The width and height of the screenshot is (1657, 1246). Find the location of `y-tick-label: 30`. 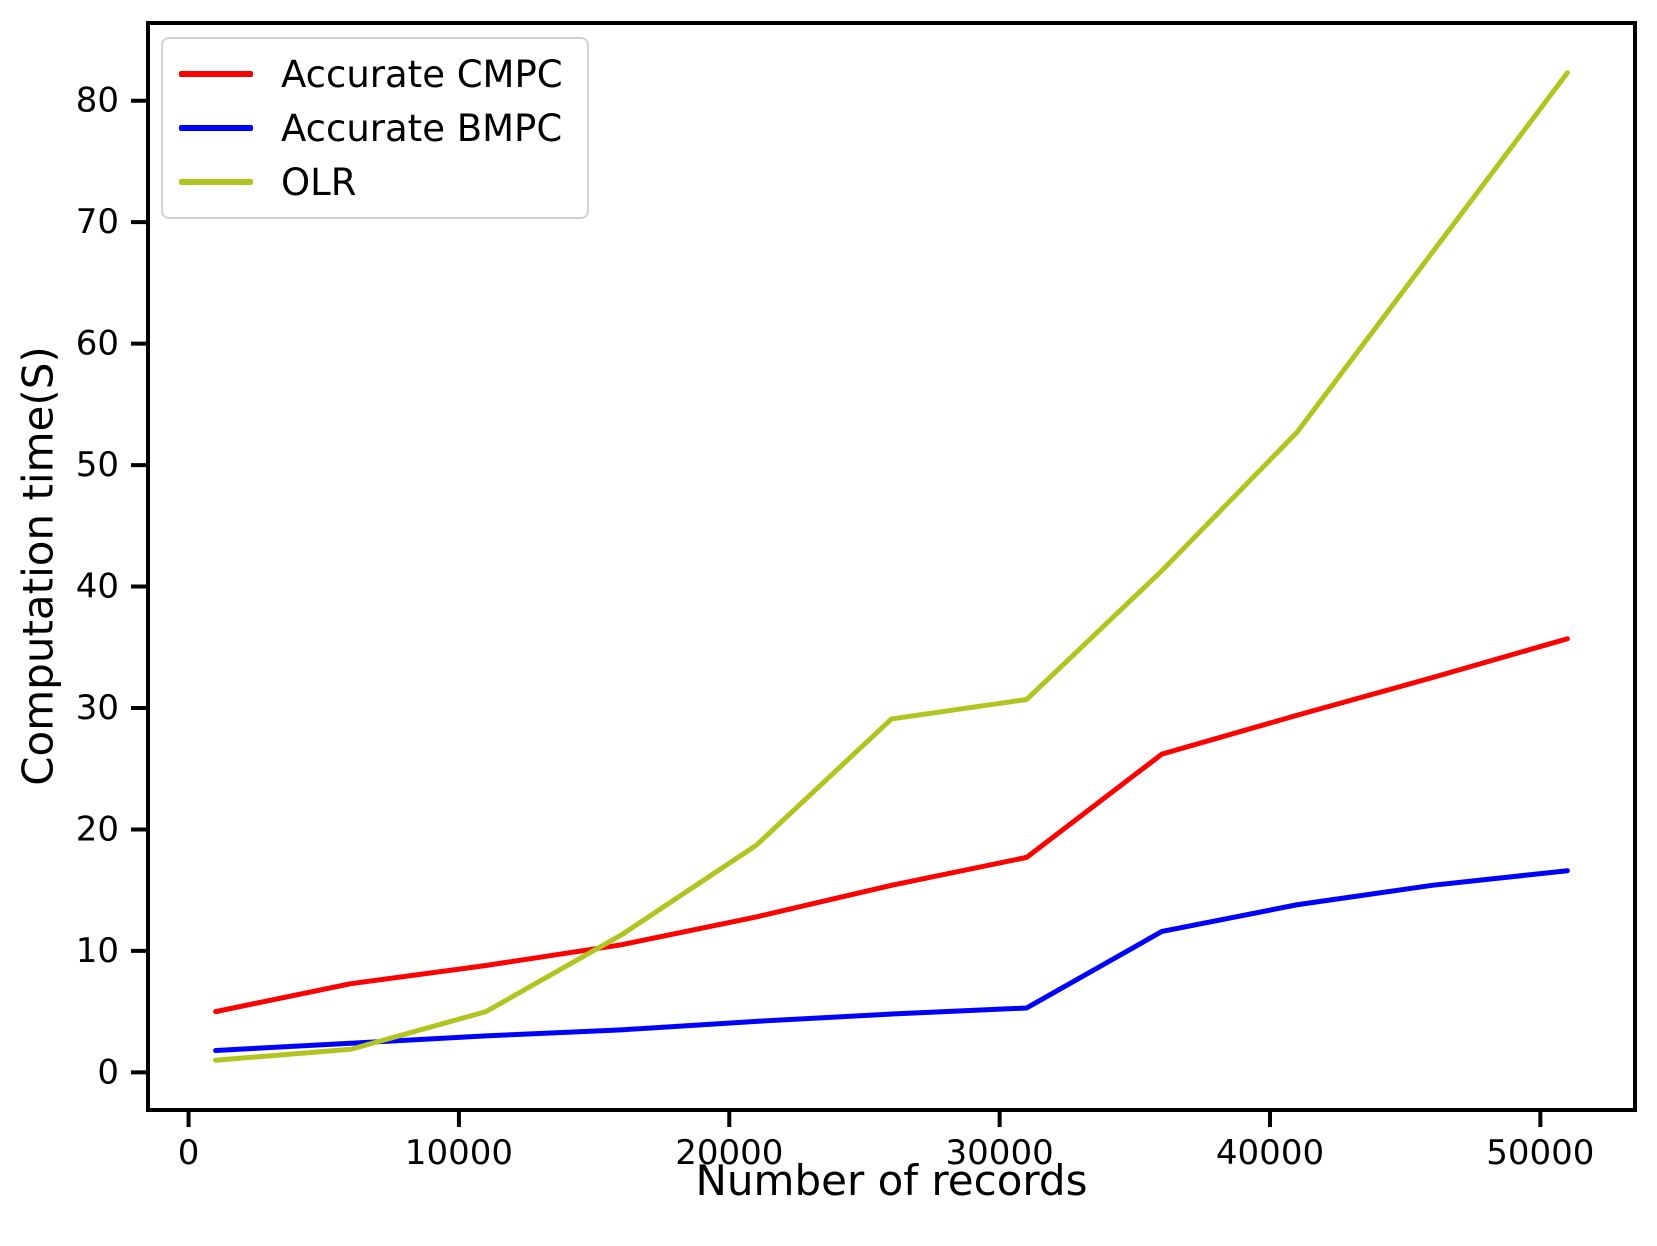

y-tick-label: 30 is located at coordinates (97, 708).